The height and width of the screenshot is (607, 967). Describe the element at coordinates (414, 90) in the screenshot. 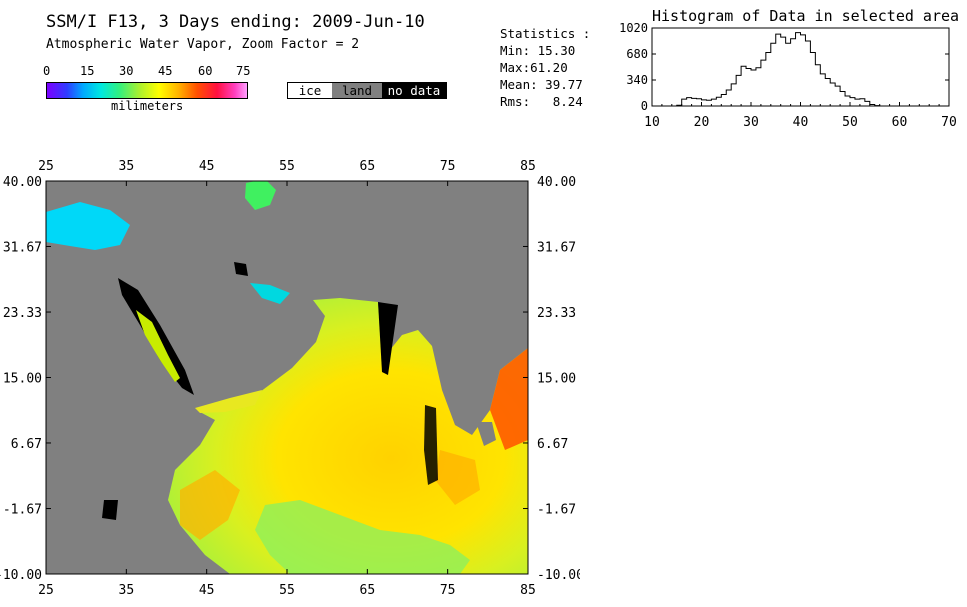

I see `legend-no-data: no data` at that location.